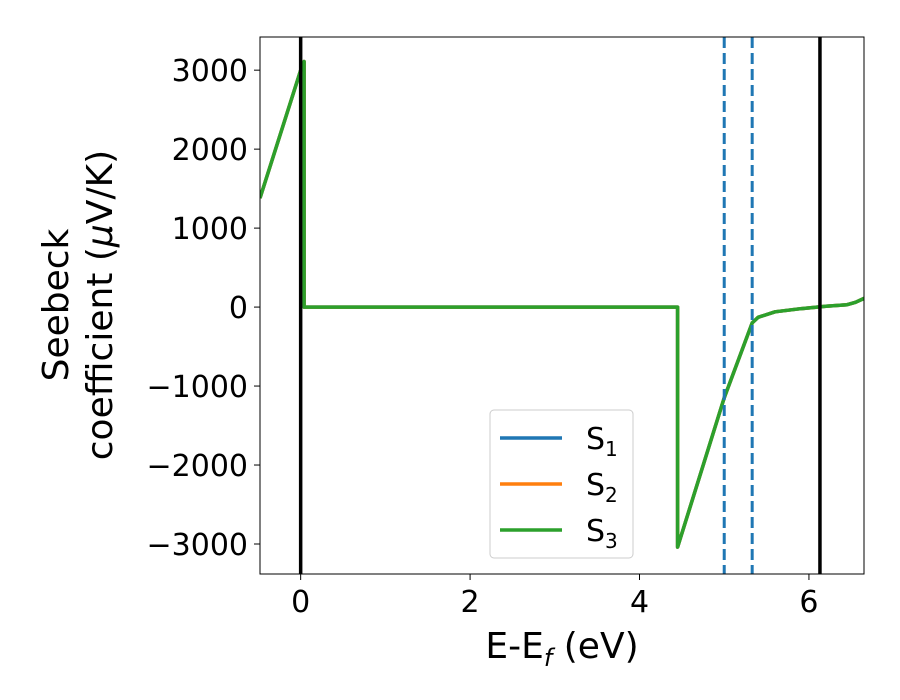 This screenshot has height=700, width=900. I want to click on y-tick-label: 1000, so click(210, 229).